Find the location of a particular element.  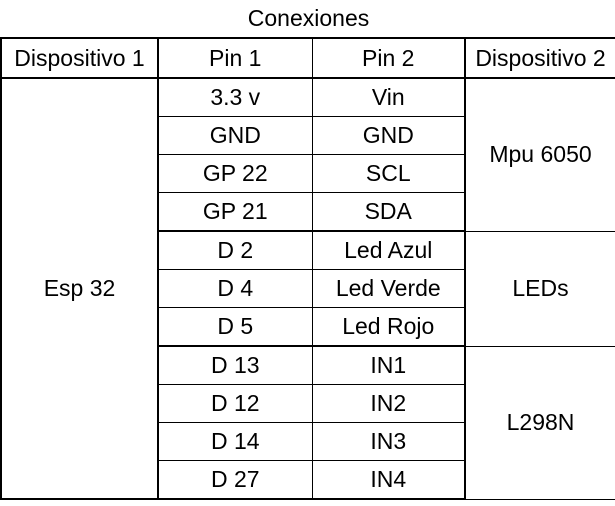

table-row: D 14 IN3 is located at coordinates (308, 441).